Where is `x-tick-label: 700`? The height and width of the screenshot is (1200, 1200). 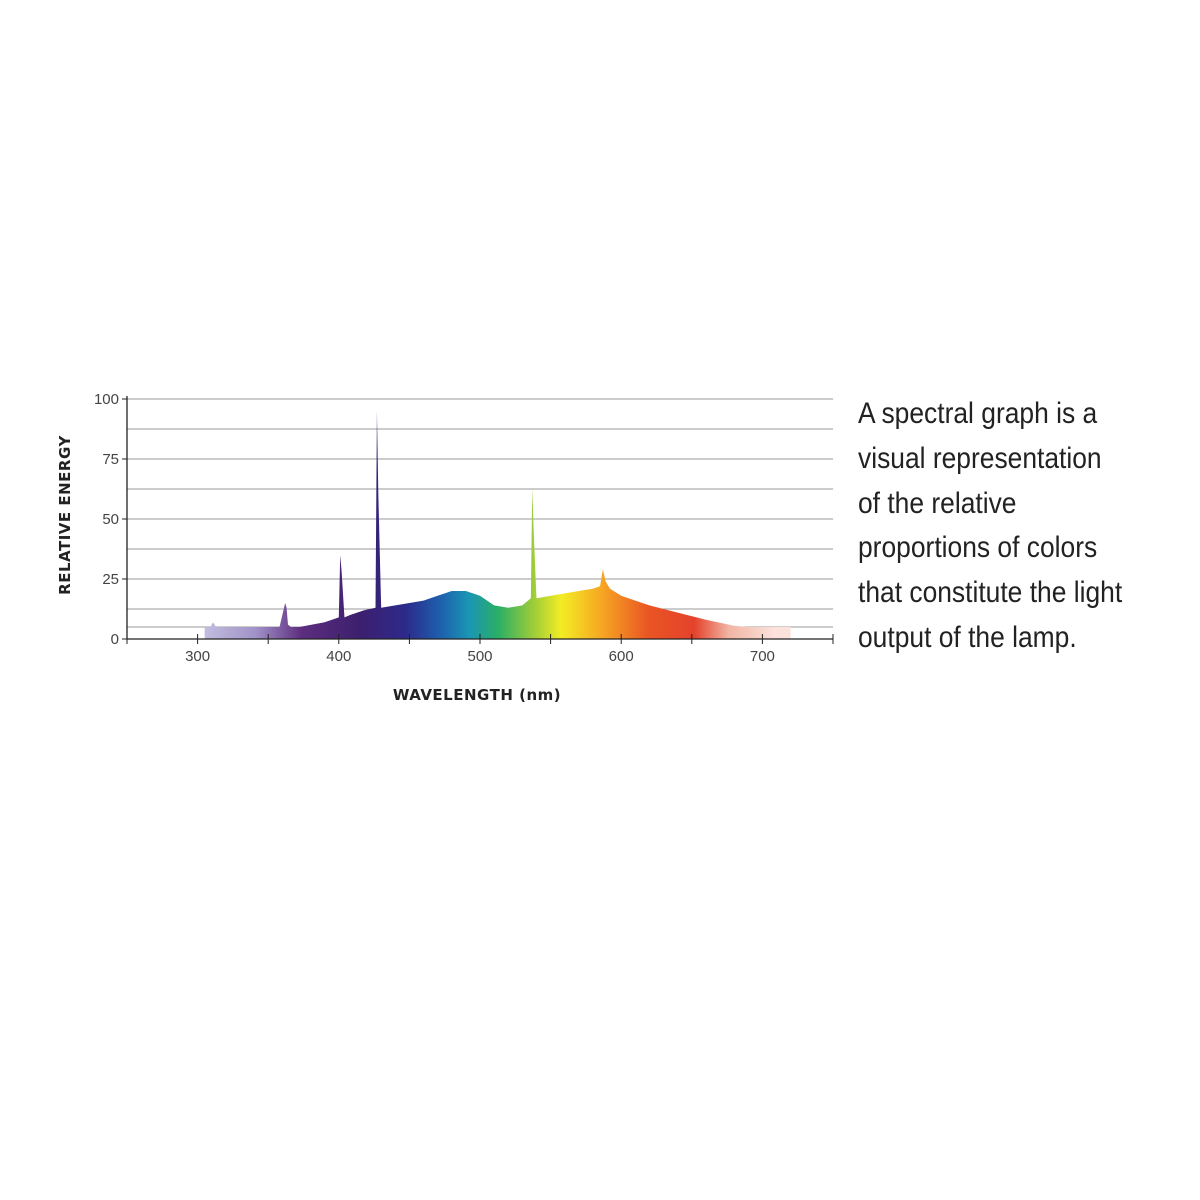 x-tick-label: 700 is located at coordinates (762, 656).